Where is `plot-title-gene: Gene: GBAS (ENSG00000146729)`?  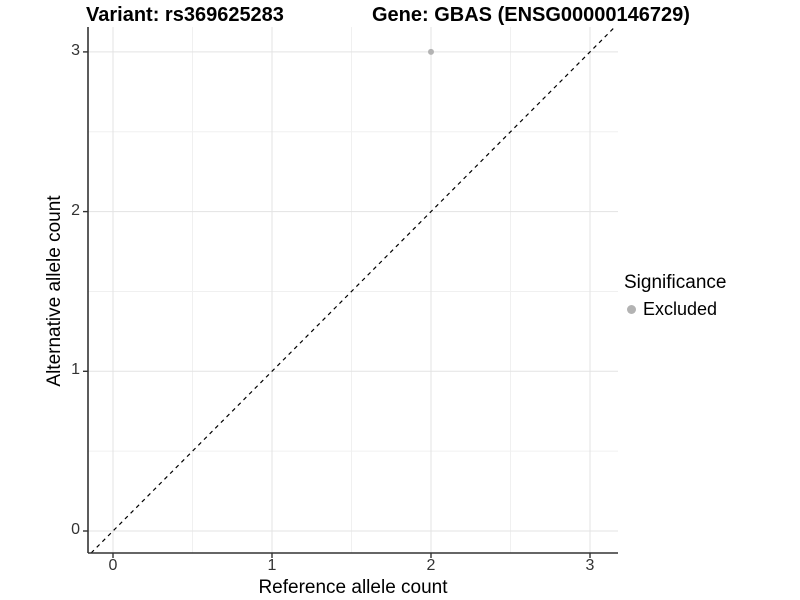
plot-title-gene: Gene: GBAS (ENSG00000146729) is located at coordinates (531, 15).